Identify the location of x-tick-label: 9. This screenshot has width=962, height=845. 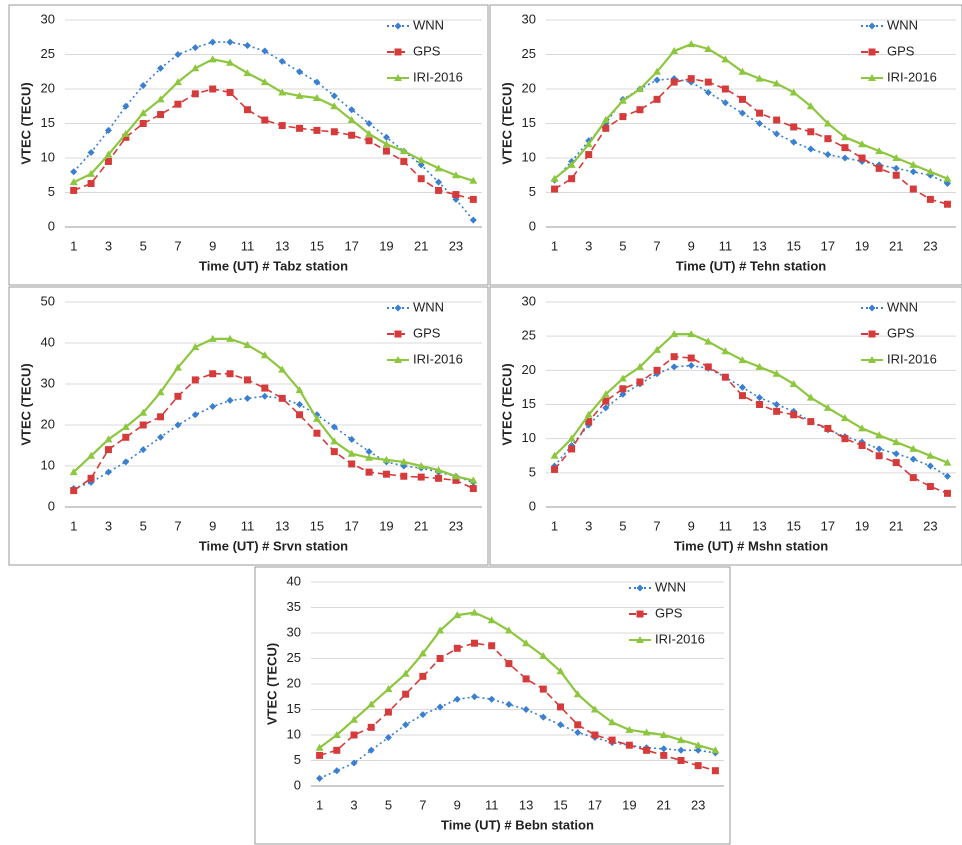
(691, 525).